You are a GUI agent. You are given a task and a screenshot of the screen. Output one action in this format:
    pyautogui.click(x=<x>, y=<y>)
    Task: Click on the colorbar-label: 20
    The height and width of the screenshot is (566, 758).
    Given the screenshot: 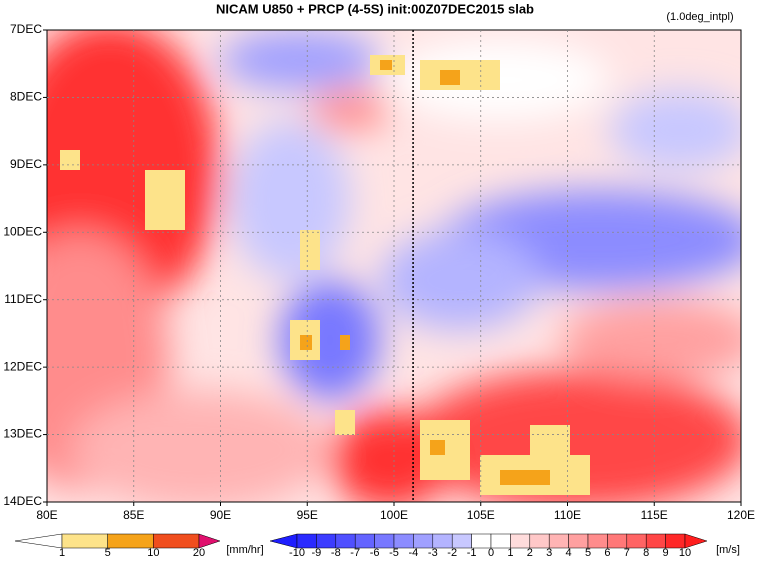 What is the action you would take?
    pyautogui.click(x=199, y=553)
    